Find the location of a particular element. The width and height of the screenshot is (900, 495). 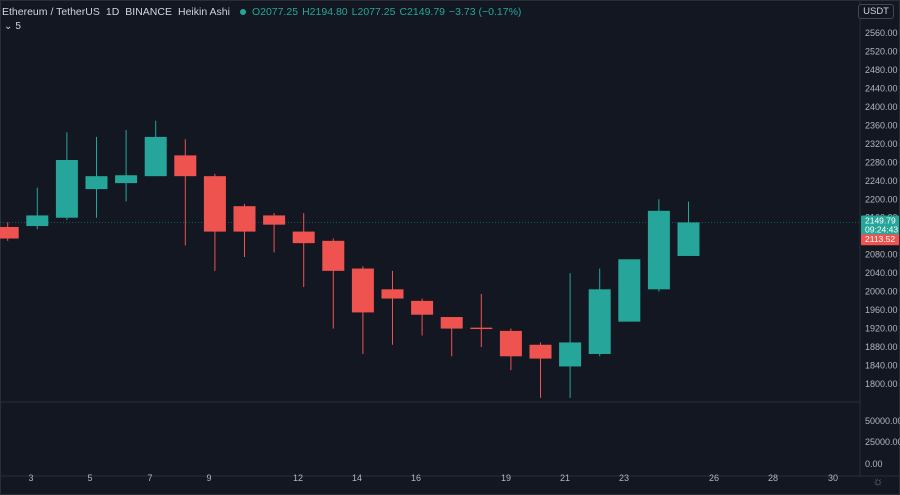

time-axis: 3 5 7 9 12 14 16 19 21 23 26 28 30 is located at coordinates (433, 478).